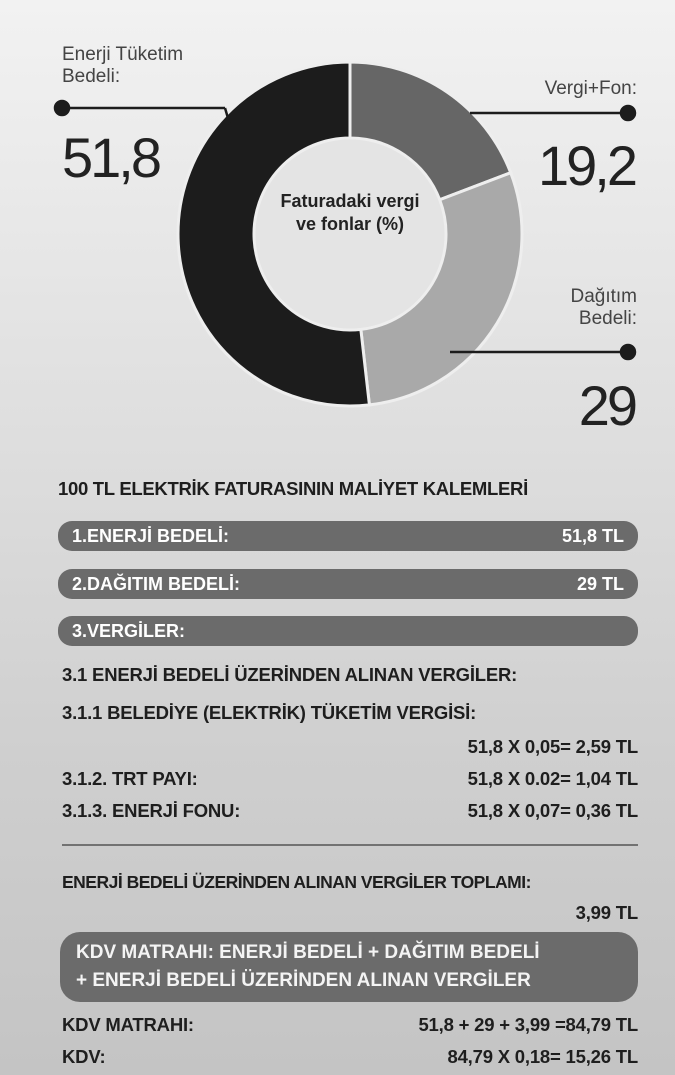  What do you see at coordinates (348, 536) in the screenshot?
I see `cost-row: 1.ENERJİ BEDELİ: 51,8 TL` at bounding box center [348, 536].